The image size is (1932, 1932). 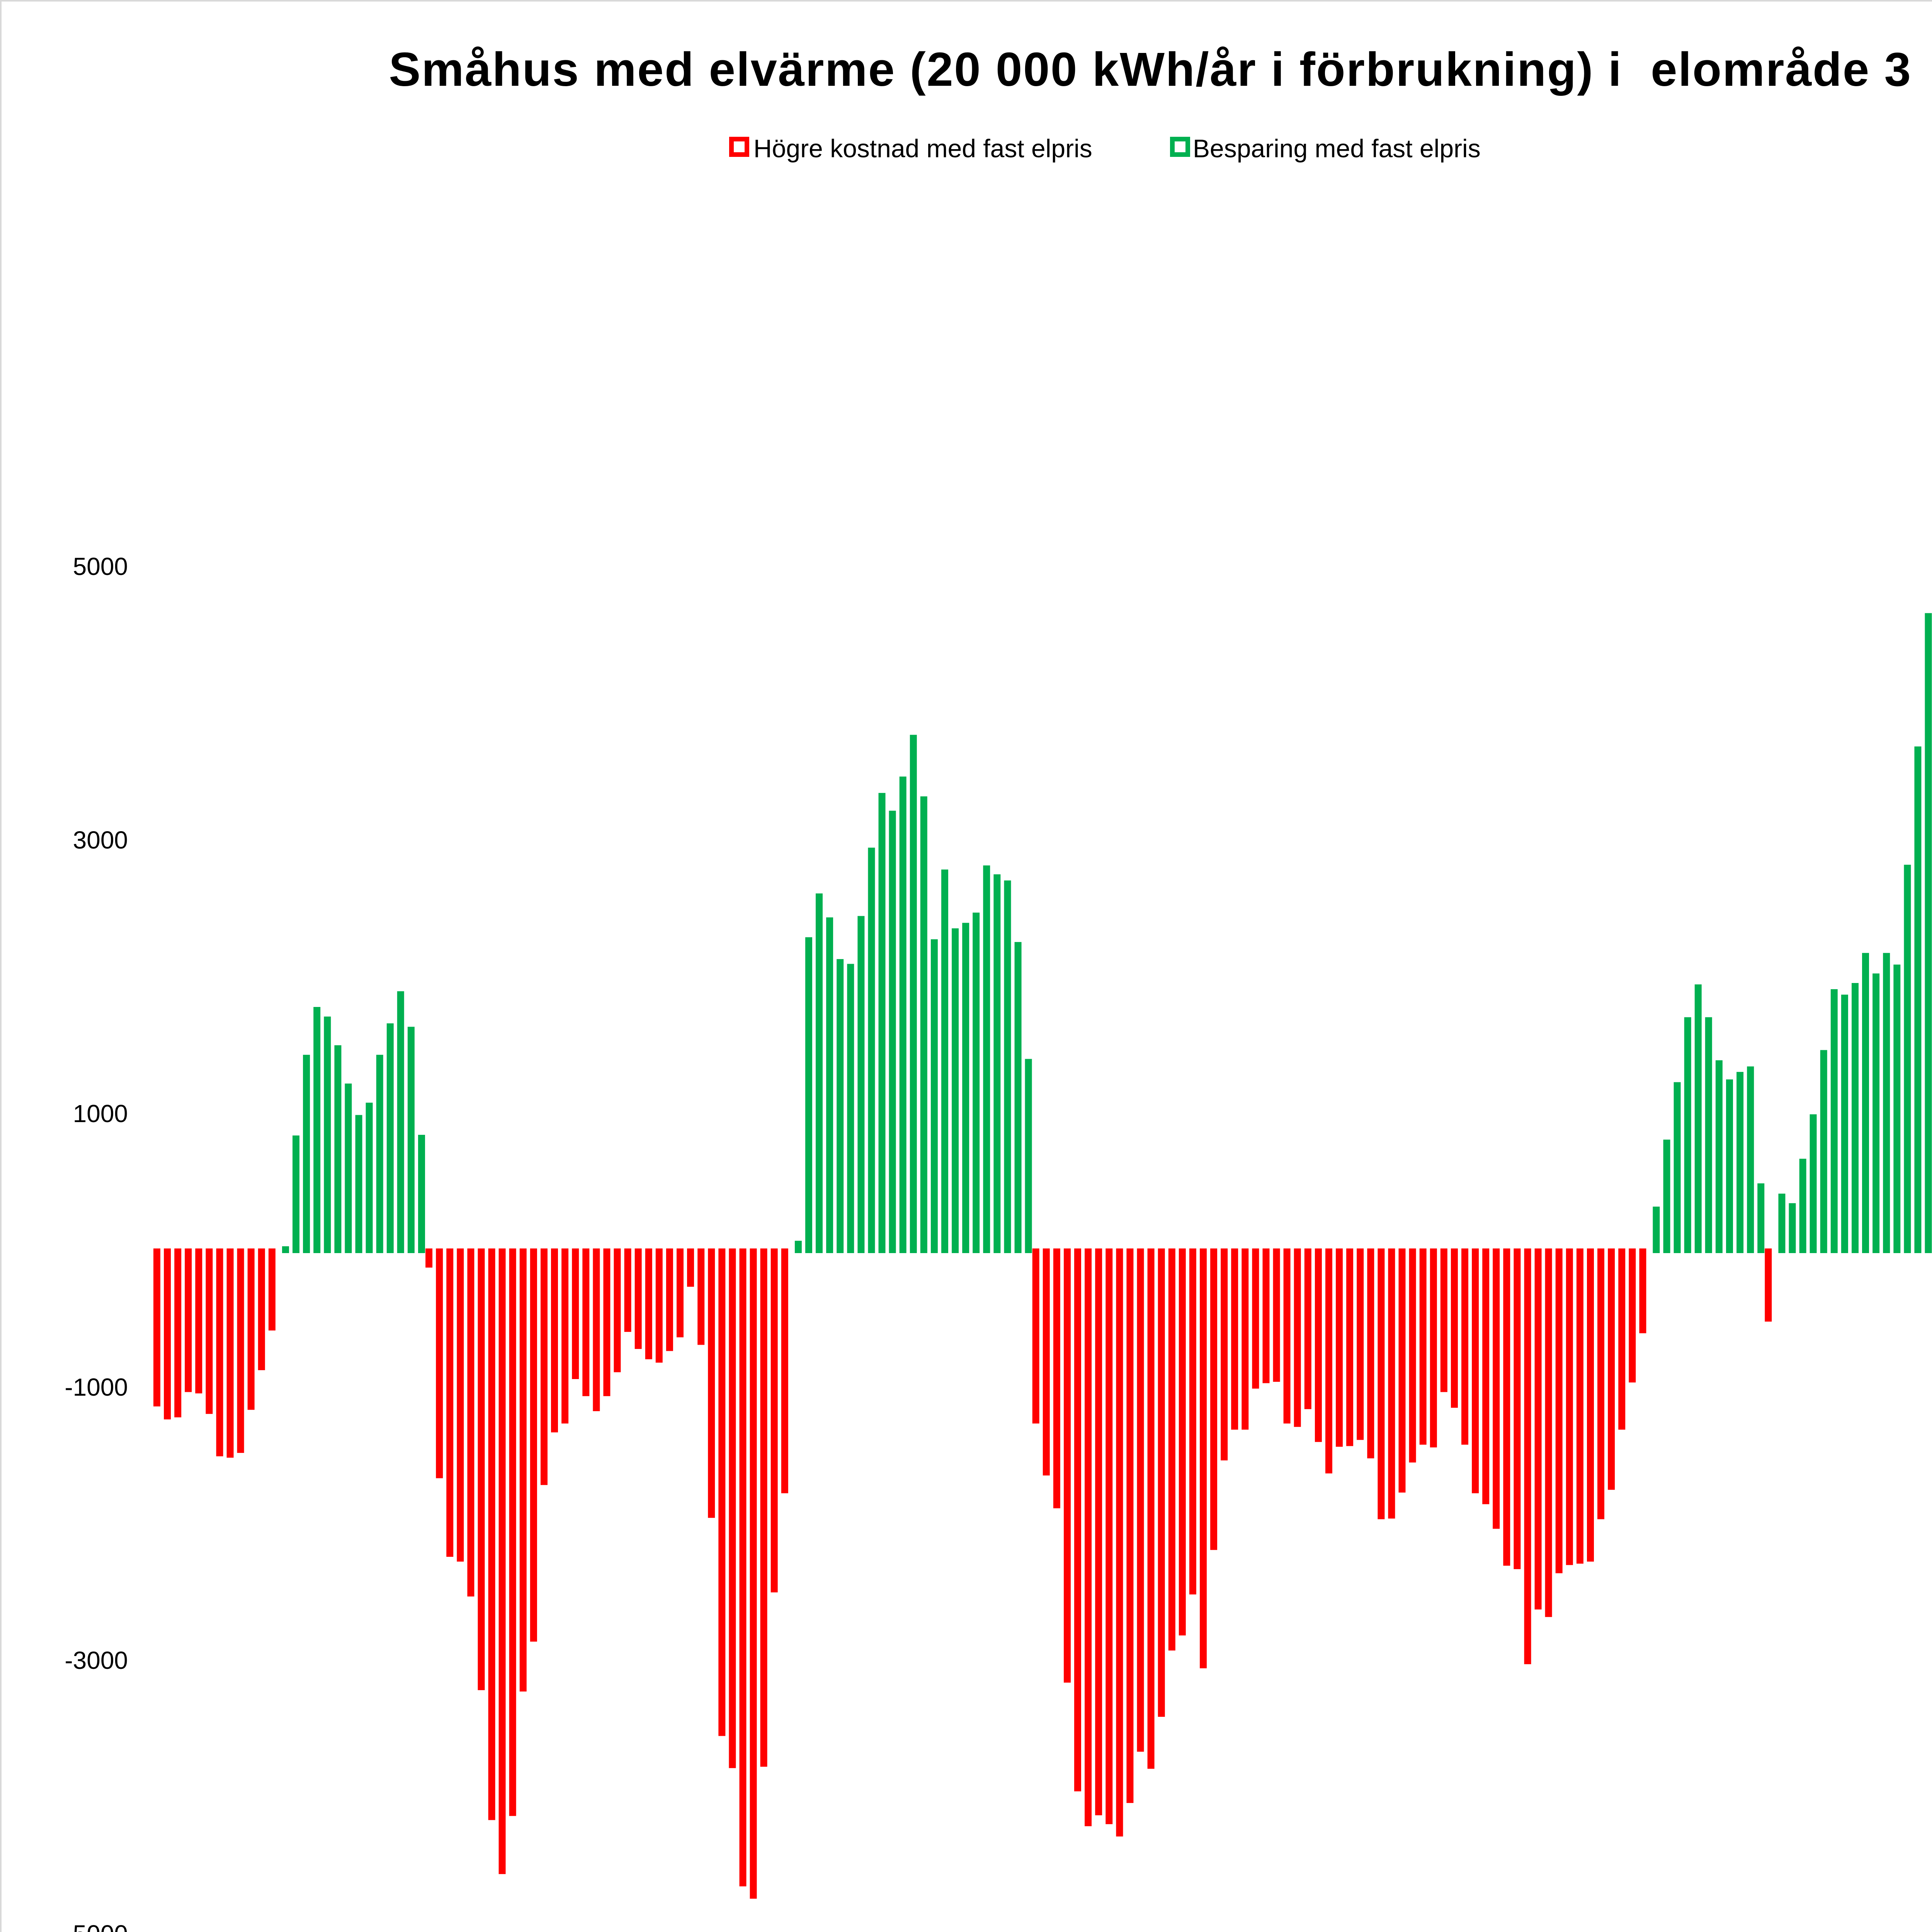 What do you see at coordinates (1337, 148) in the screenshot?
I see `svg-text: Besparing med fast elpris` at bounding box center [1337, 148].